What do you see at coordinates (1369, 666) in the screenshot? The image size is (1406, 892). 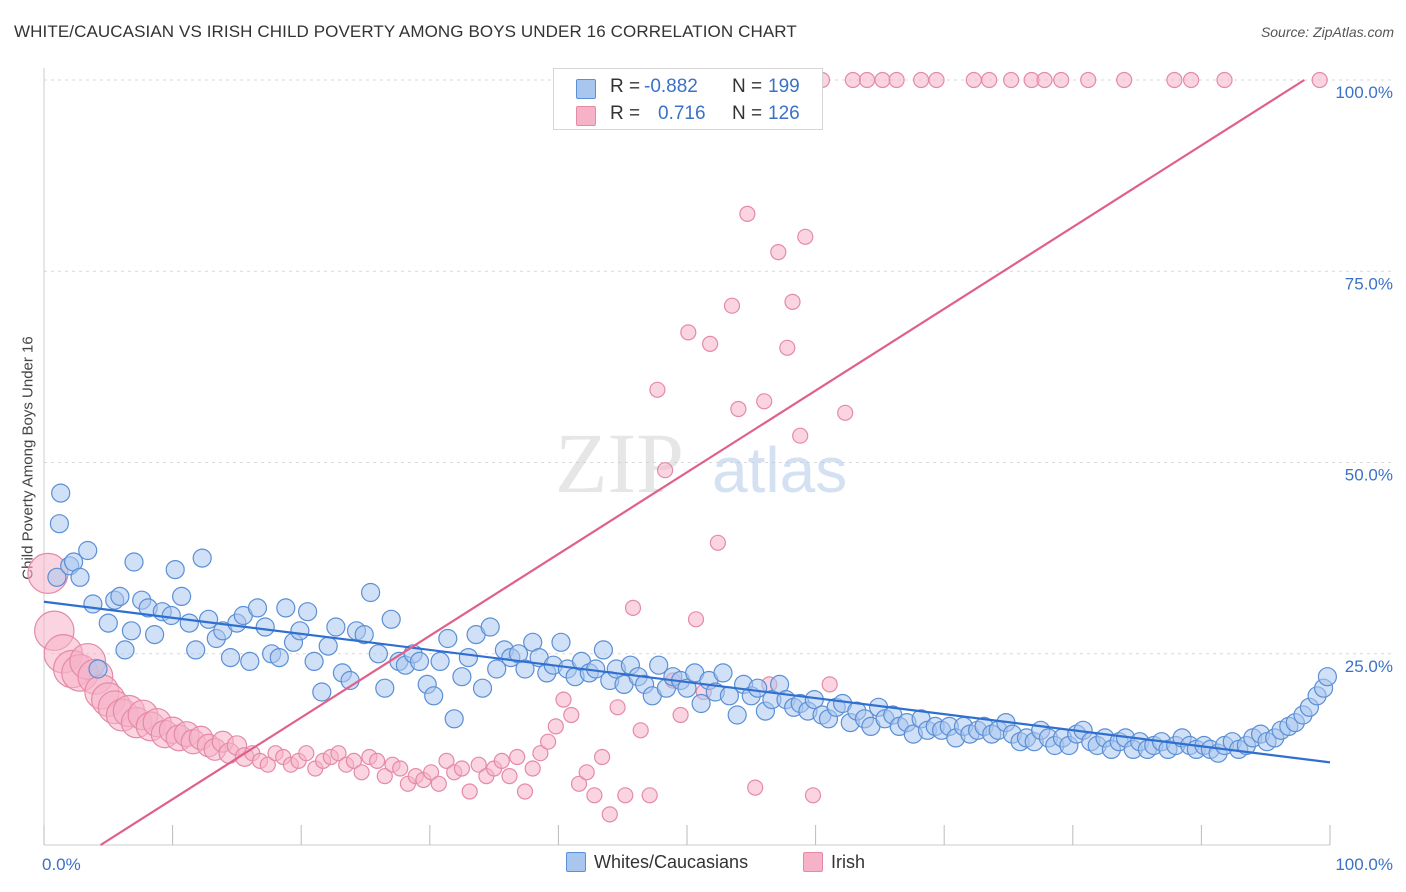 I see `y-tick-label: 25.0%` at bounding box center [1369, 666].